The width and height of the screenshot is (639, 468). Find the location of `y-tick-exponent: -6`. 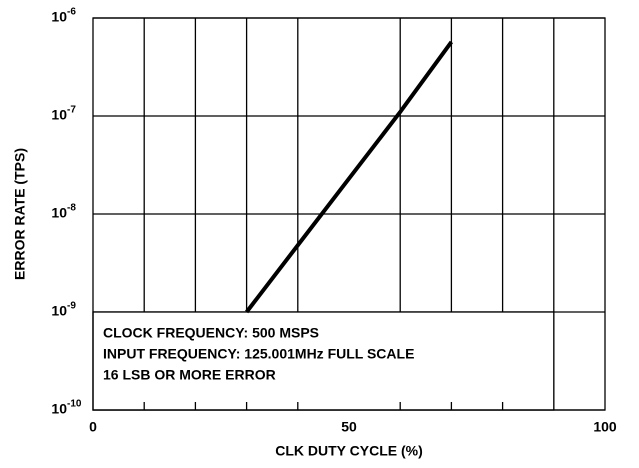

y-tick-exponent: -6 is located at coordinates (71, 12).